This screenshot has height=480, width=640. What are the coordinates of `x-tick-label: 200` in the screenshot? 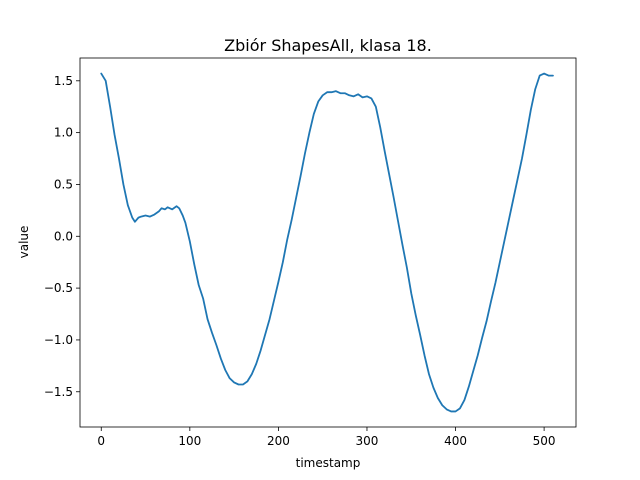 It's located at (278, 441).